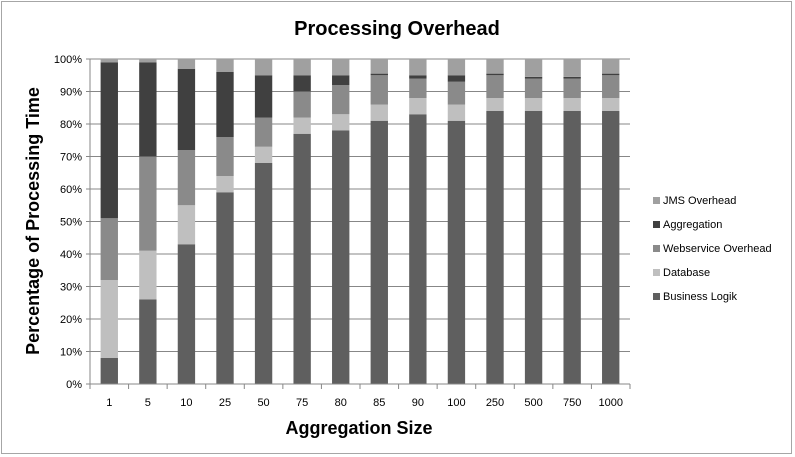  Describe the element at coordinates (456, 403) in the screenshot. I see `x-tick-label: 100` at that location.